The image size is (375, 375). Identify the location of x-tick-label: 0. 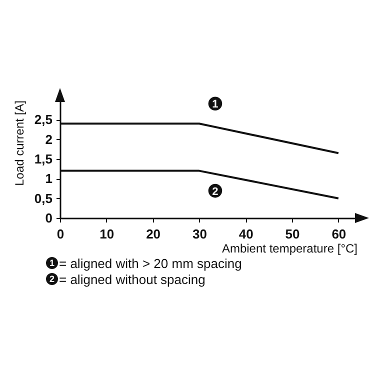
(60, 234).